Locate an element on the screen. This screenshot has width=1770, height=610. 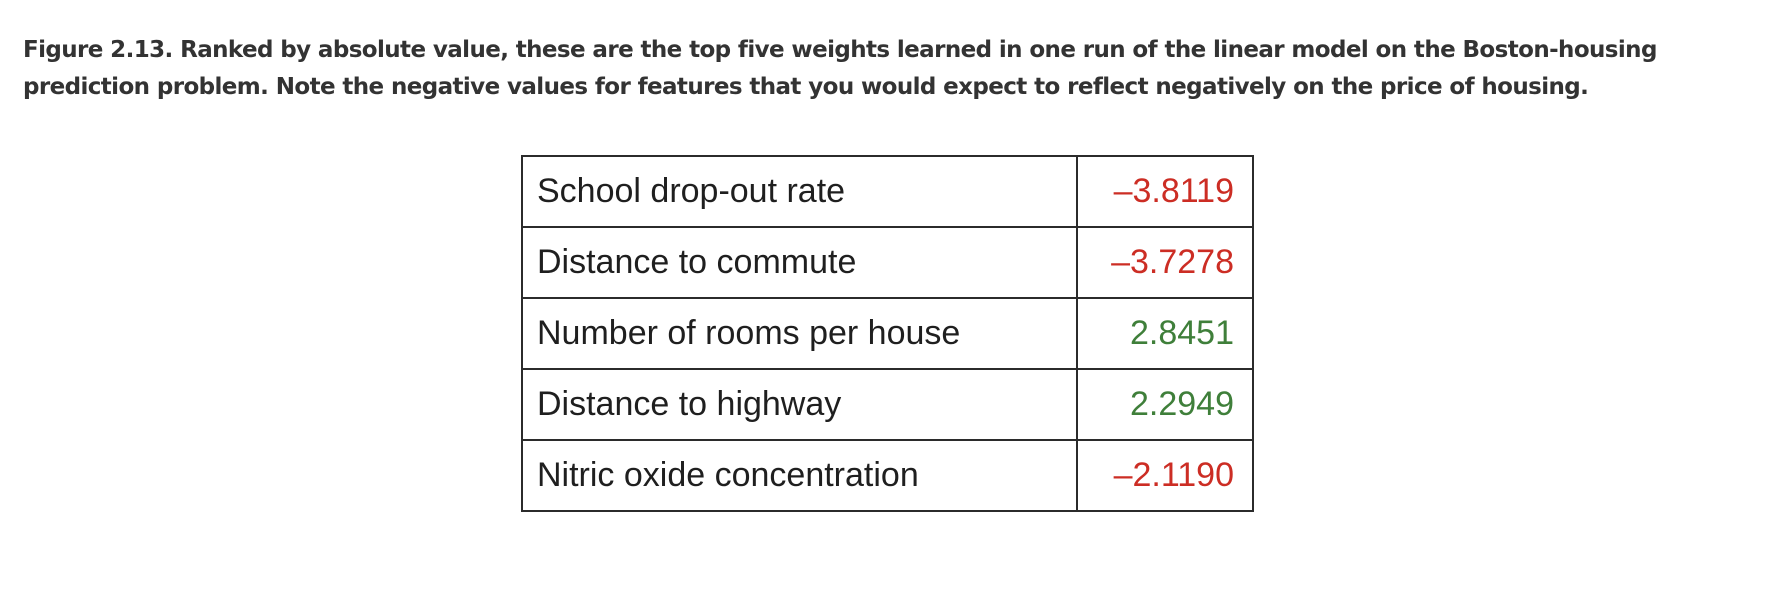
negative-weight-value: –2.1190 is located at coordinates (1165, 475).